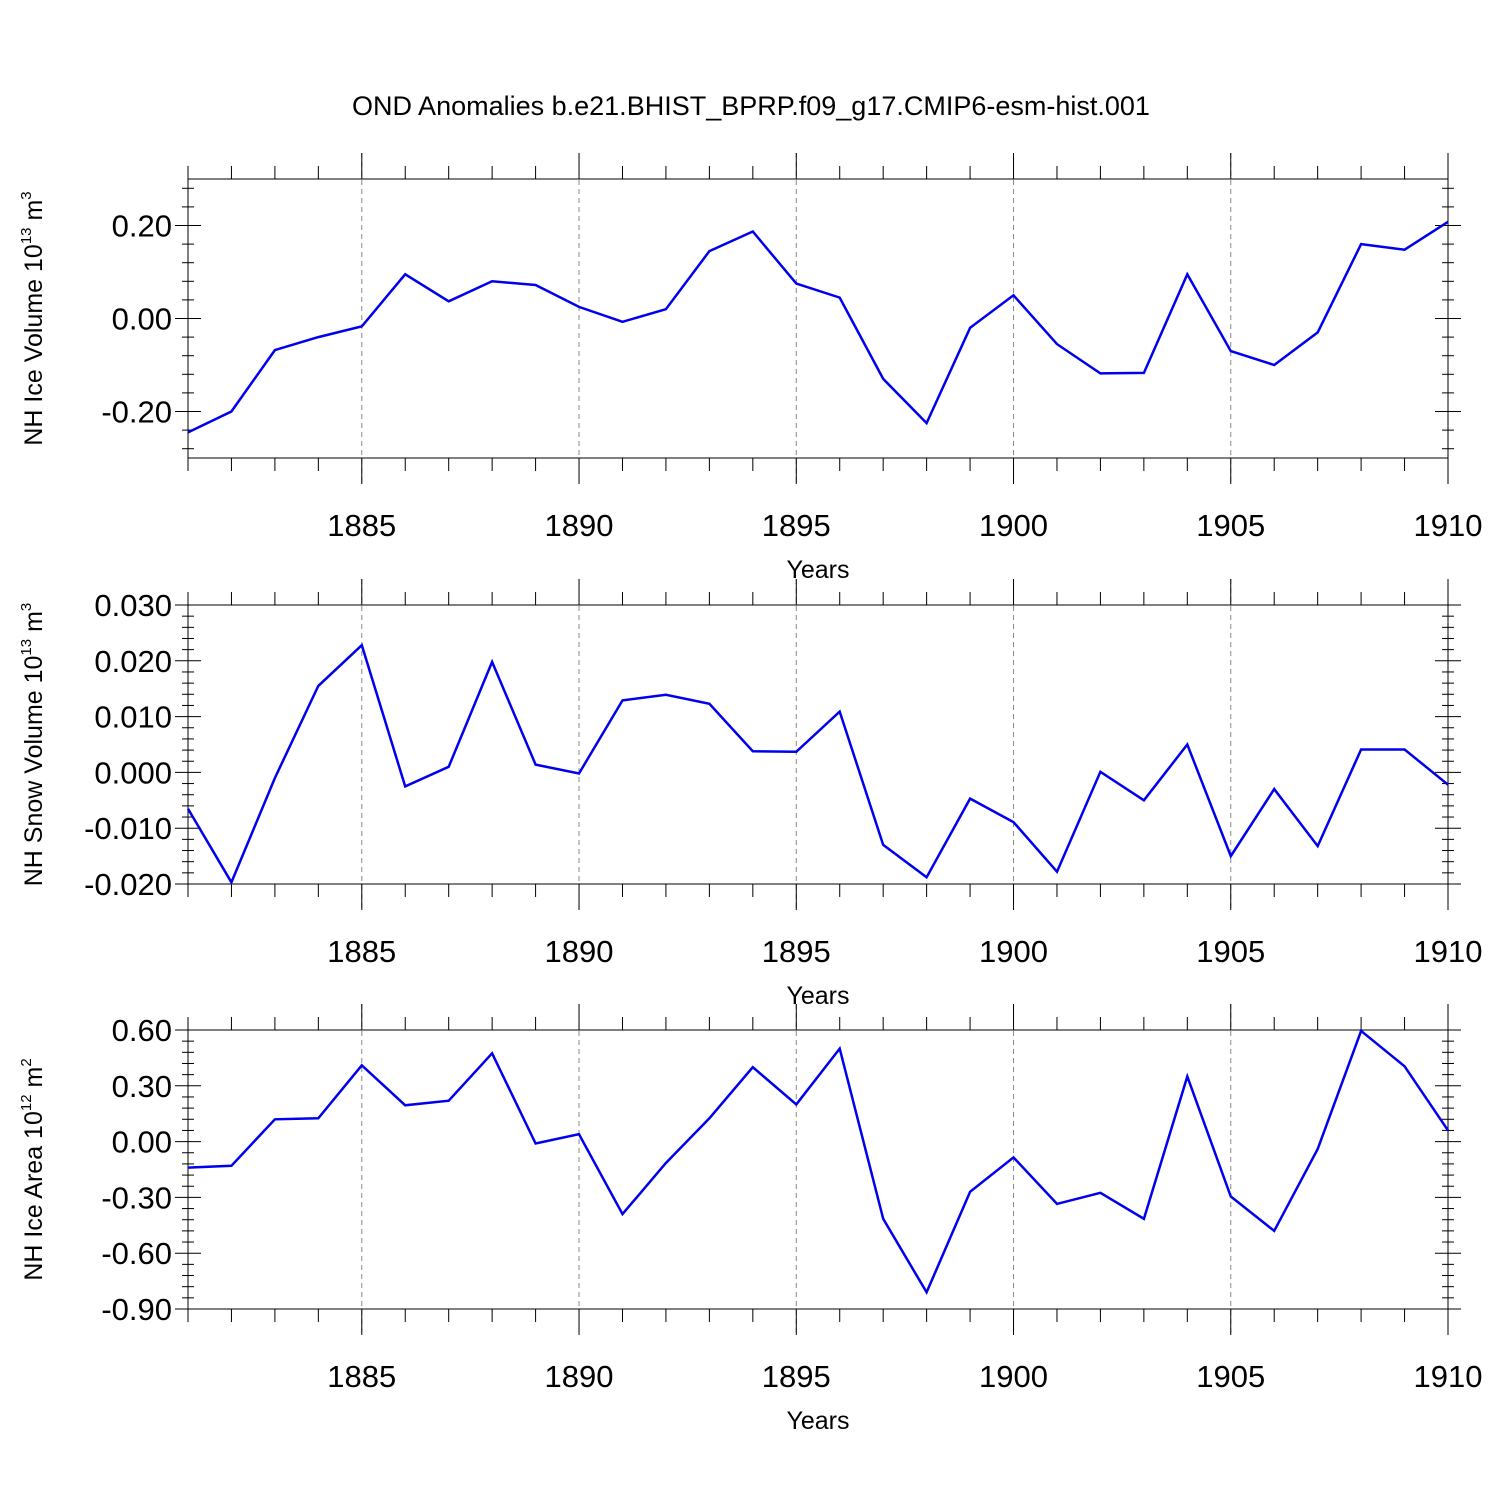 The height and width of the screenshot is (1500, 1500). Describe the element at coordinates (128, 884) in the screenshot. I see `y-tick-label: -0.020` at that location.